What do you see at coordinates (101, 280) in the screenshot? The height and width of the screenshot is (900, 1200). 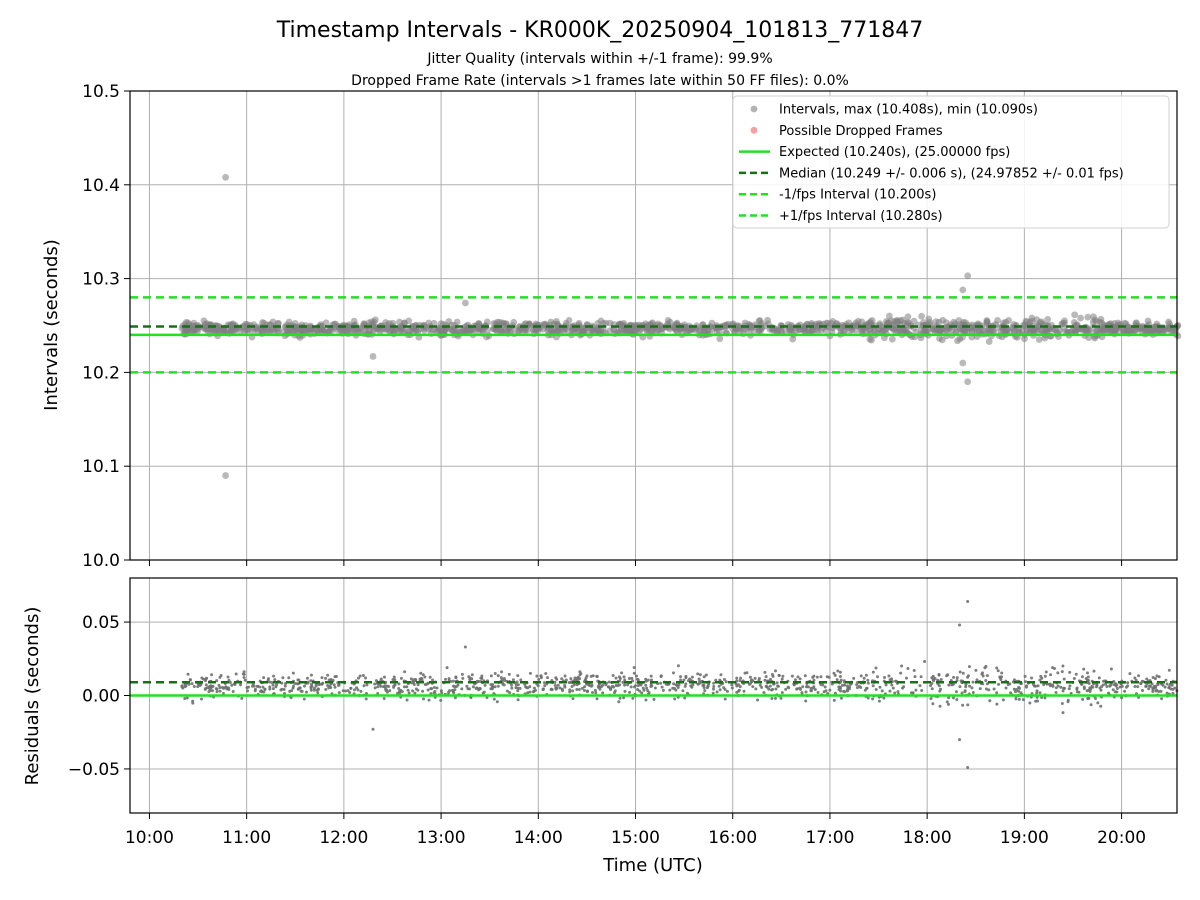 I see `y-tick-label: 10.3` at bounding box center [101, 280].